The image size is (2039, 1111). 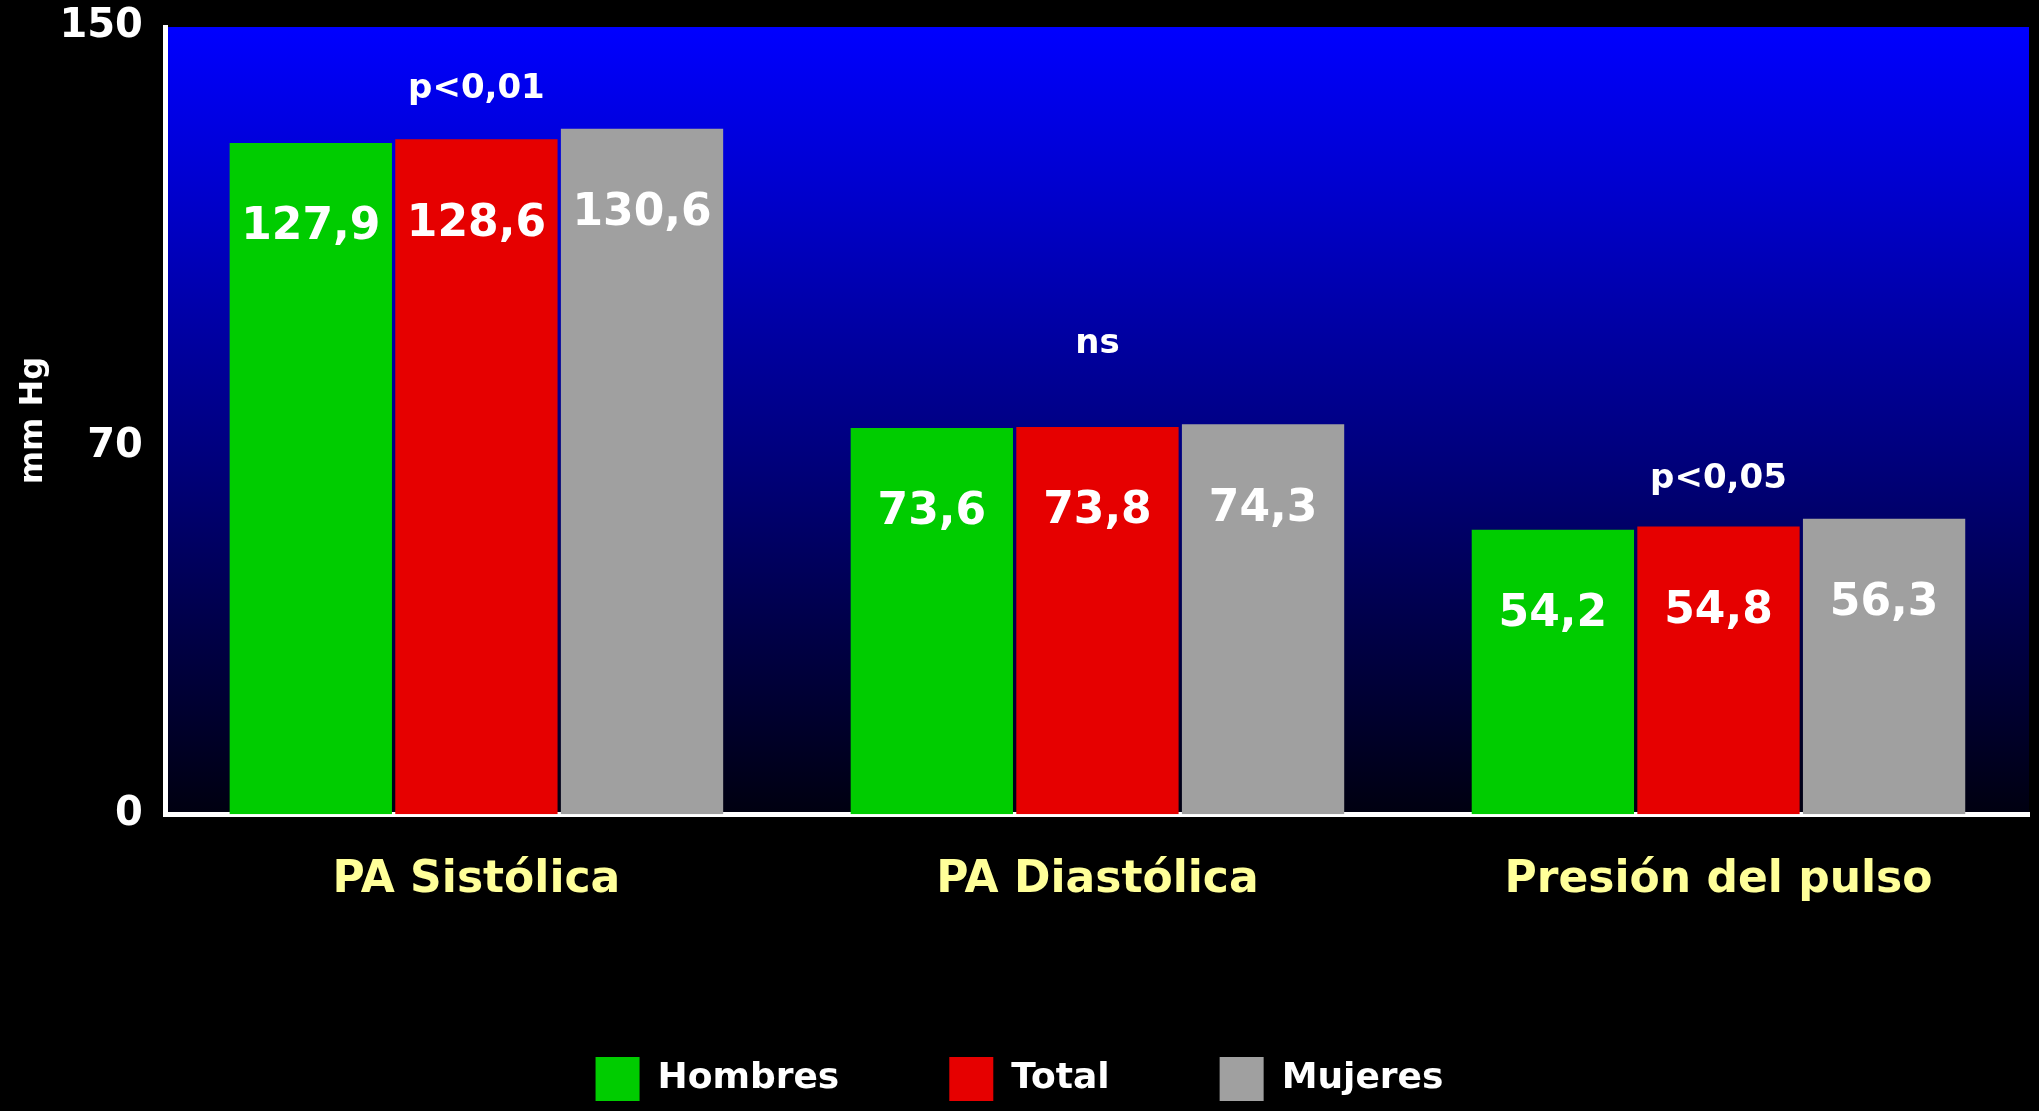 What do you see at coordinates (1884, 600) in the screenshot?
I see `data-label: 56,3` at bounding box center [1884, 600].